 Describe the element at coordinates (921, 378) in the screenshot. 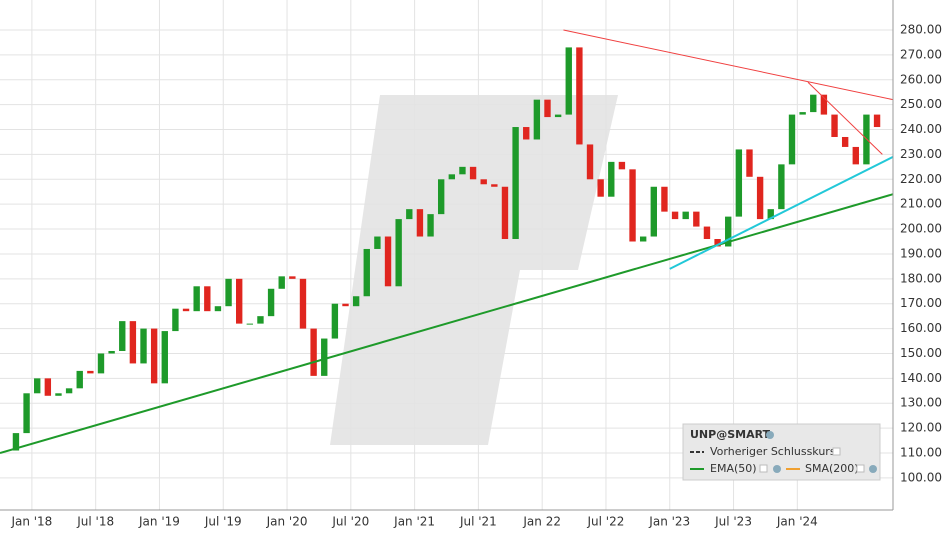

I see `y-tick-label: 140.00` at that location.